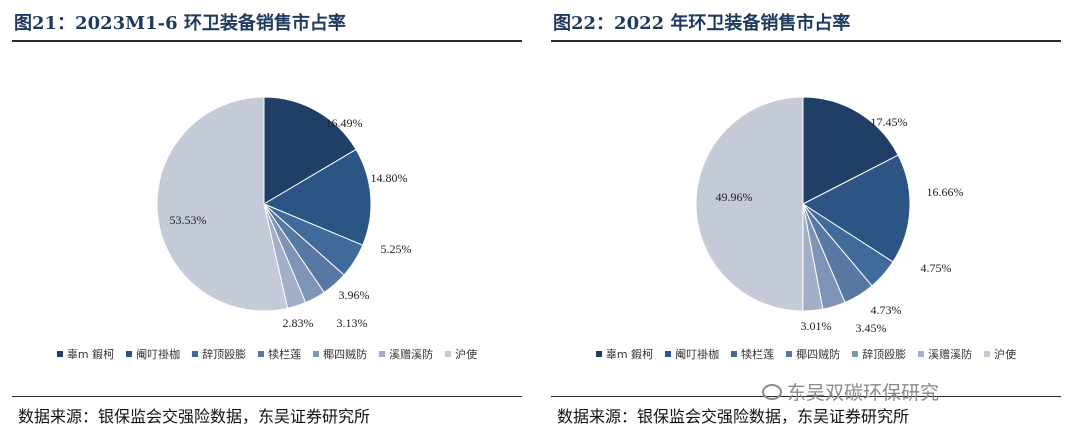  What do you see at coordinates (396, 249) in the screenshot?
I see `pie-value-label: 5.25%` at bounding box center [396, 249].